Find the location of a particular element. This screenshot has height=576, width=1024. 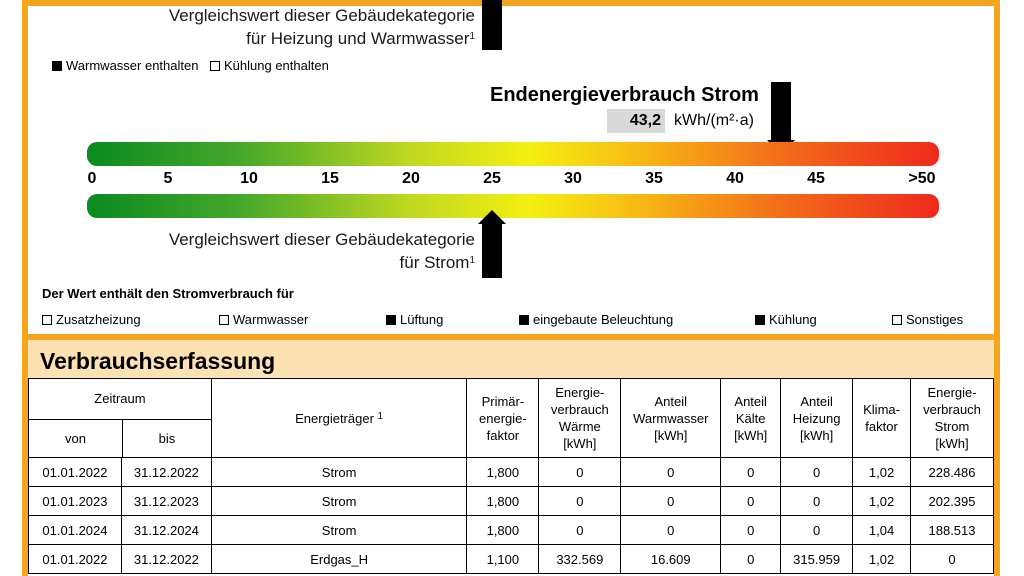

energy-value: 43,2 is located at coordinates (636, 121).